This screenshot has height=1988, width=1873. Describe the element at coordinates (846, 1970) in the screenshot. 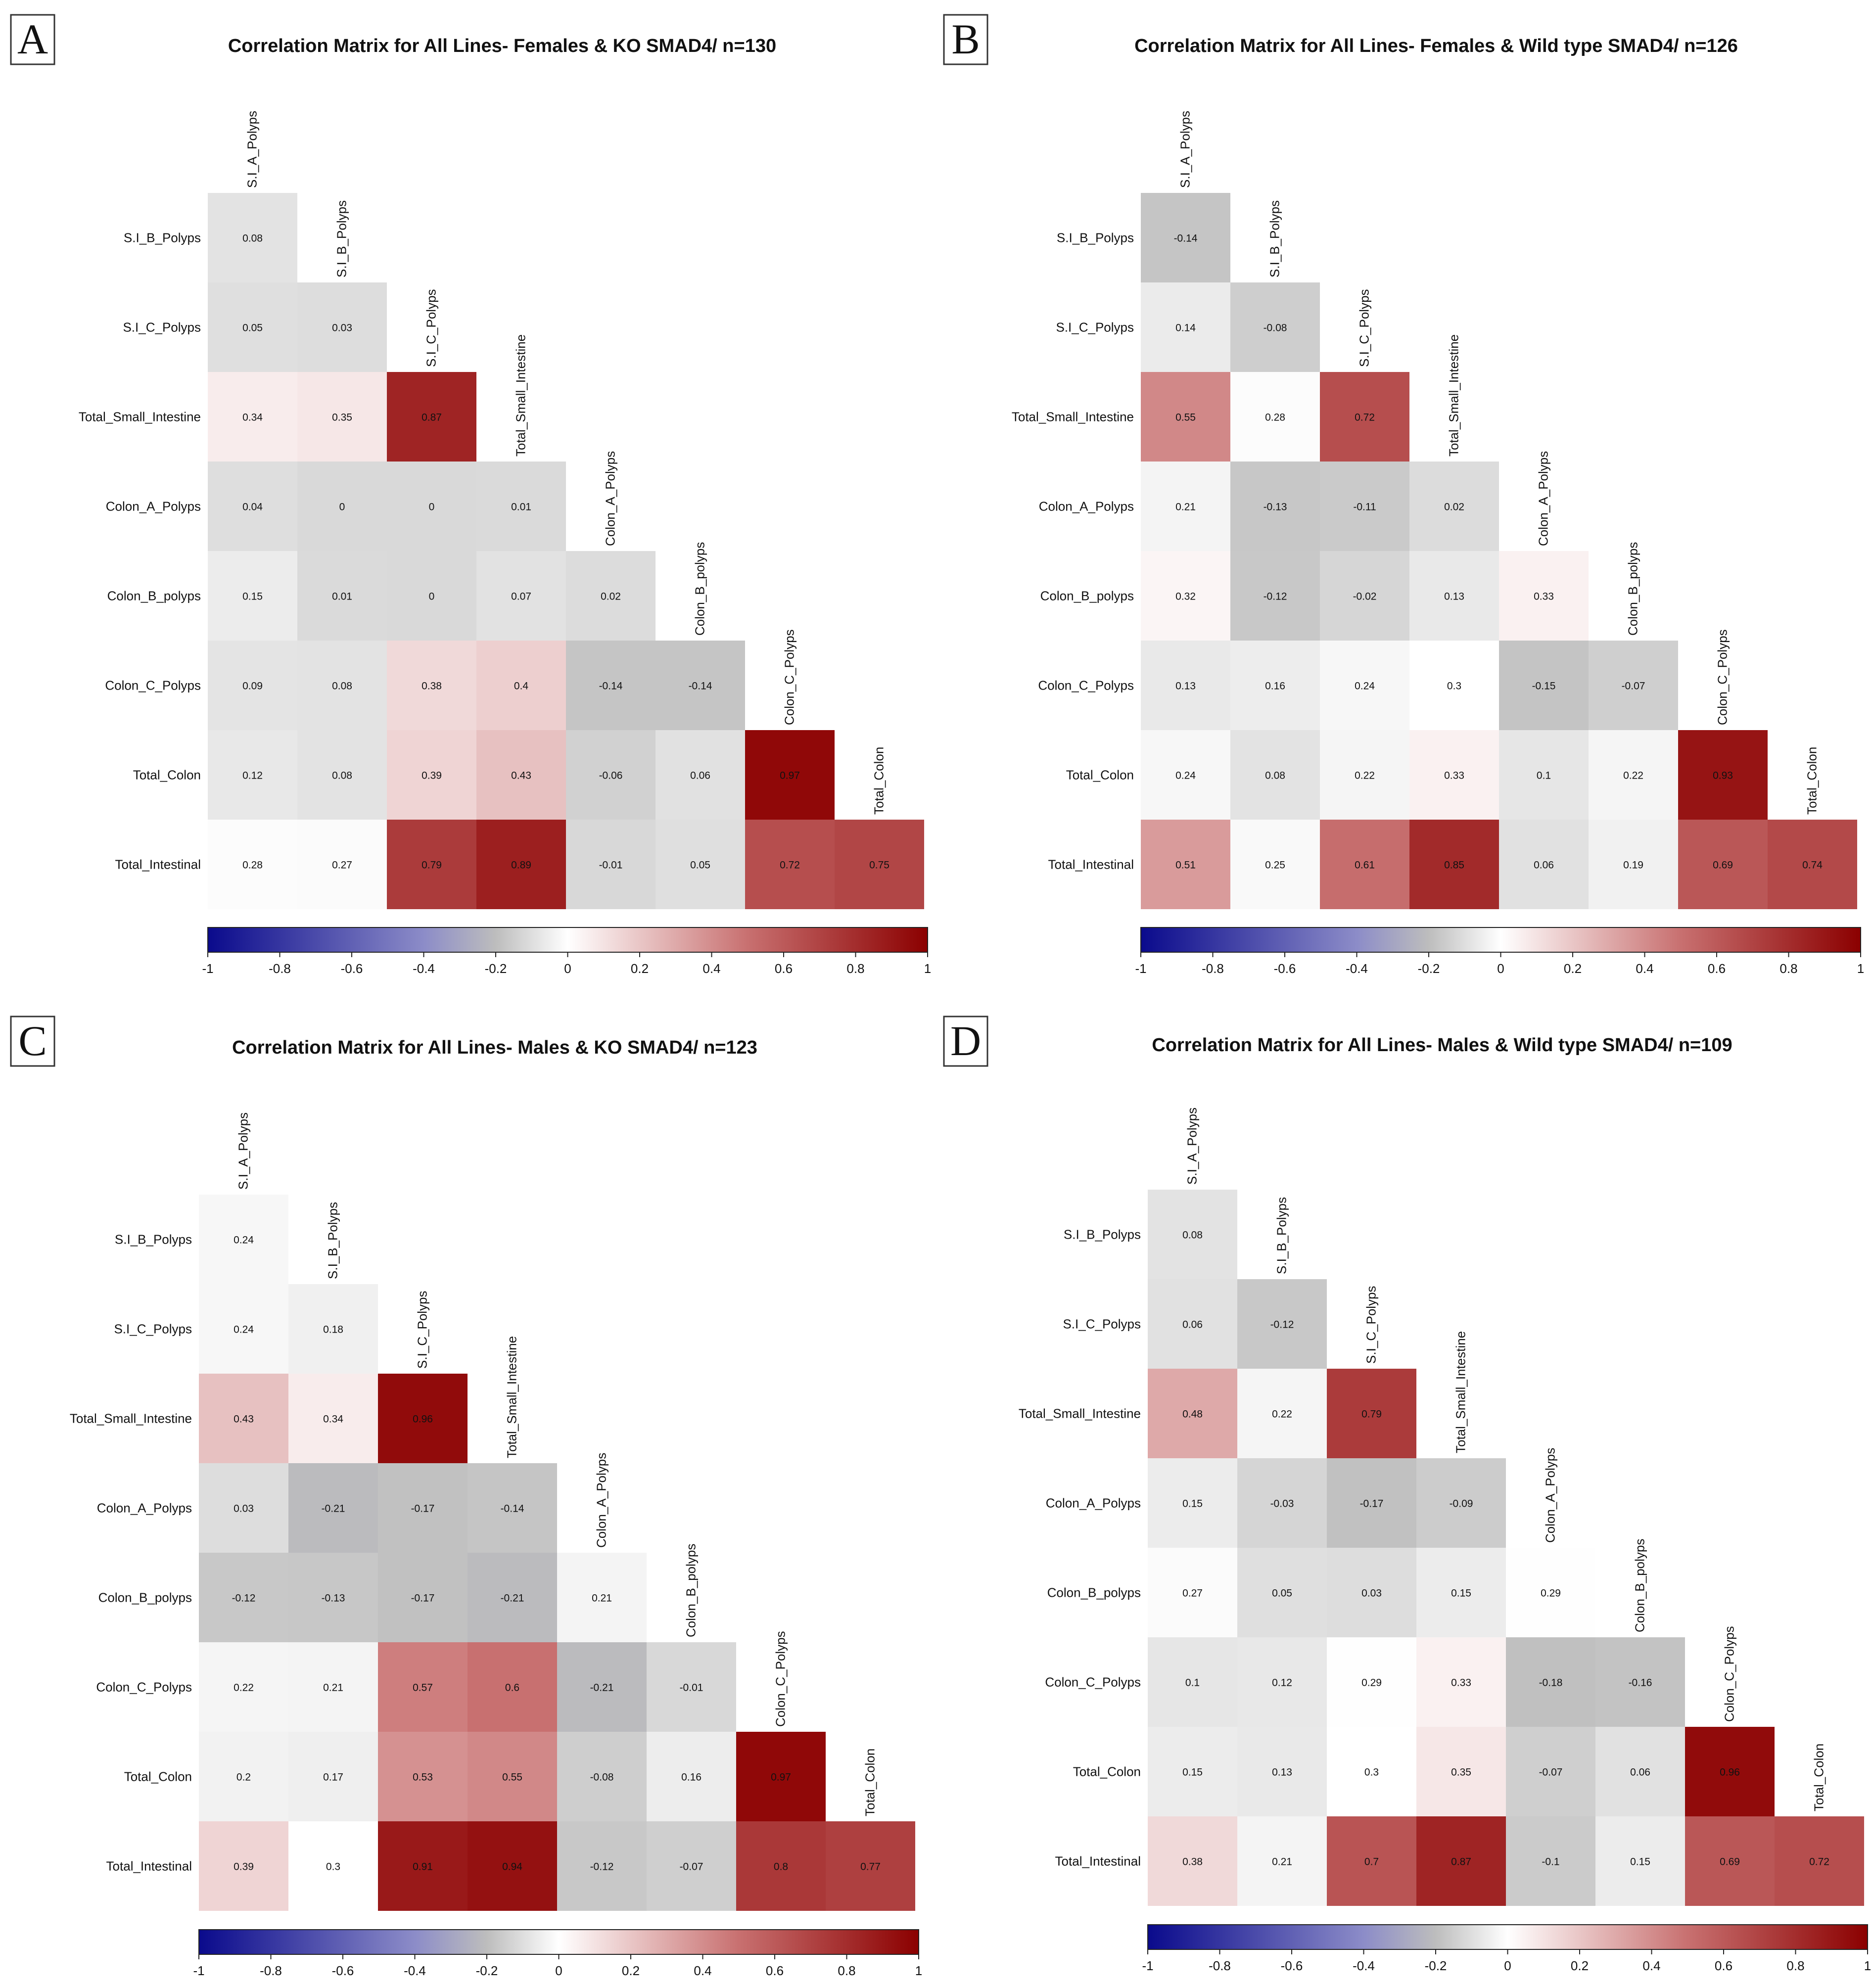

I see `colorbar-tick-label: 0.8` at that location.